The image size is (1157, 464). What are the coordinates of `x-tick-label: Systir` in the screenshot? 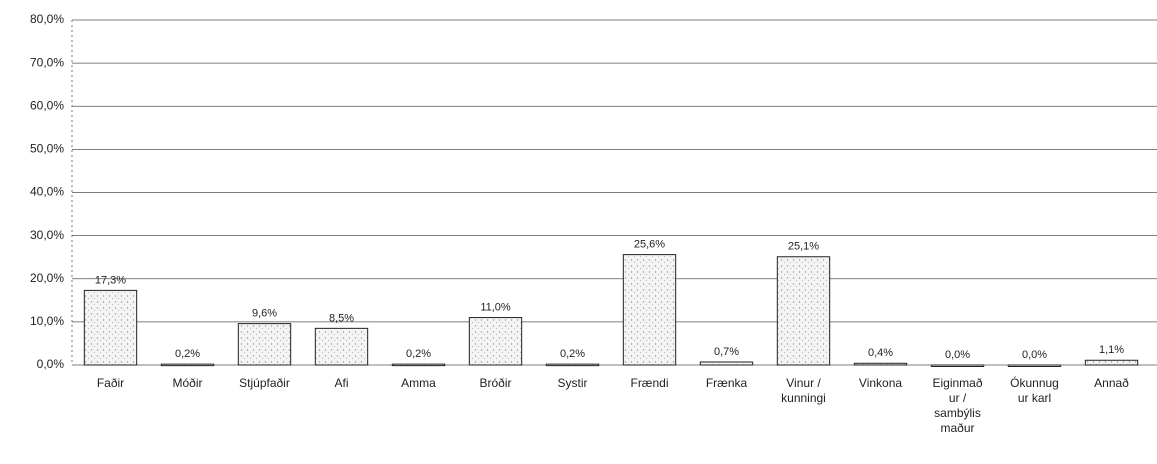 It's located at (573, 383).